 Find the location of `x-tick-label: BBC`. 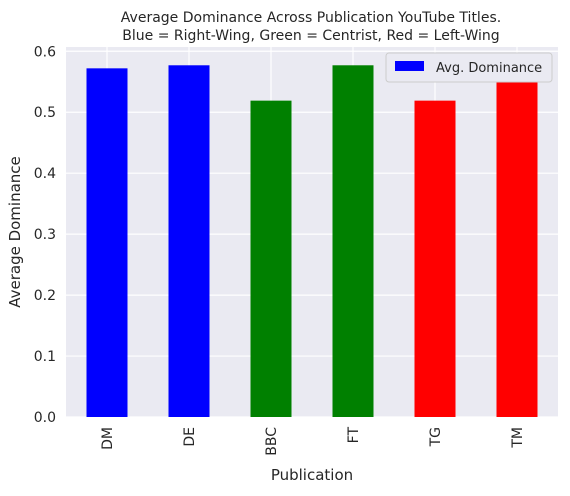

x-tick-label: BBC is located at coordinates (272, 441).